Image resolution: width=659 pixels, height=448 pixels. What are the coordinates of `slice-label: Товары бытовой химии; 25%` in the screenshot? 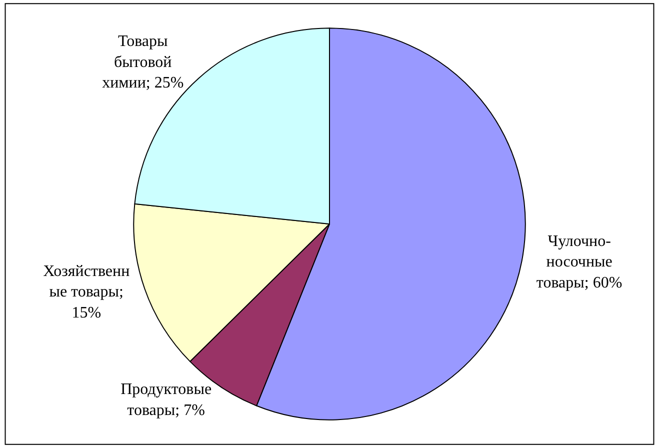 It's located at (143, 62).